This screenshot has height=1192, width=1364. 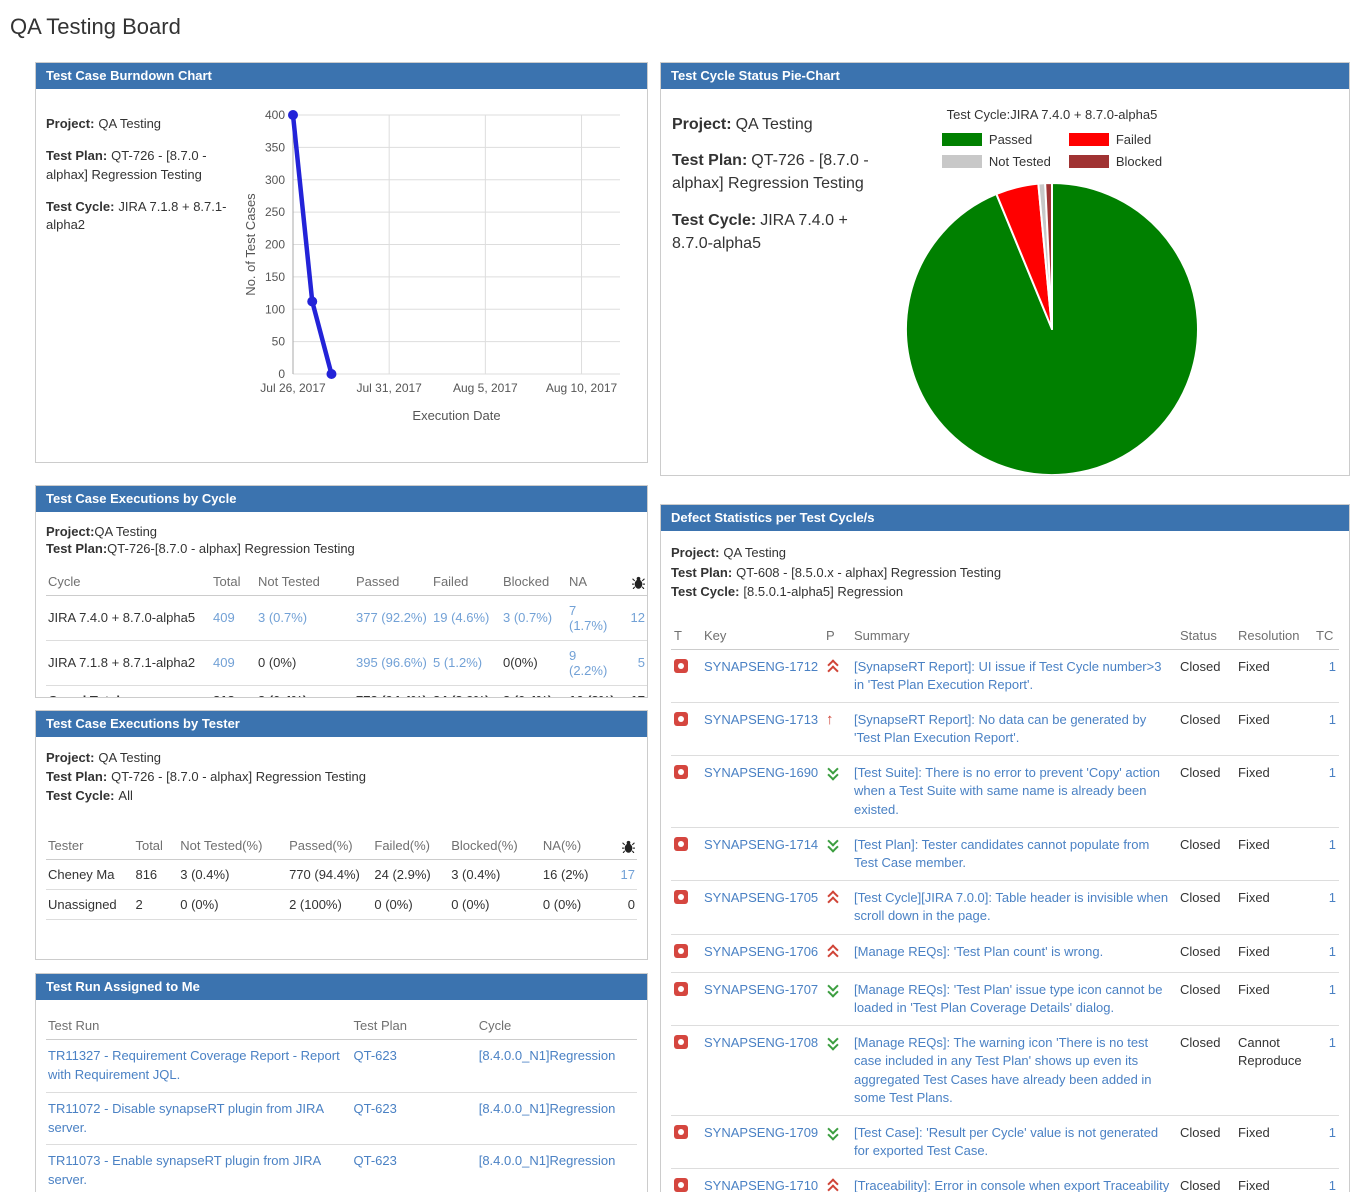 What do you see at coordinates (128, 691) in the screenshot?
I see `grand-total-label: Grand Total` at bounding box center [128, 691].